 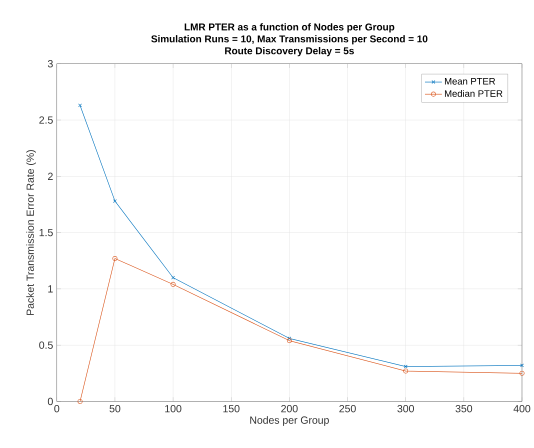 What do you see at coordinates (173, 408) in the screenshot?
I see `x-tick-label: 100` at bounding box center [173, 408].